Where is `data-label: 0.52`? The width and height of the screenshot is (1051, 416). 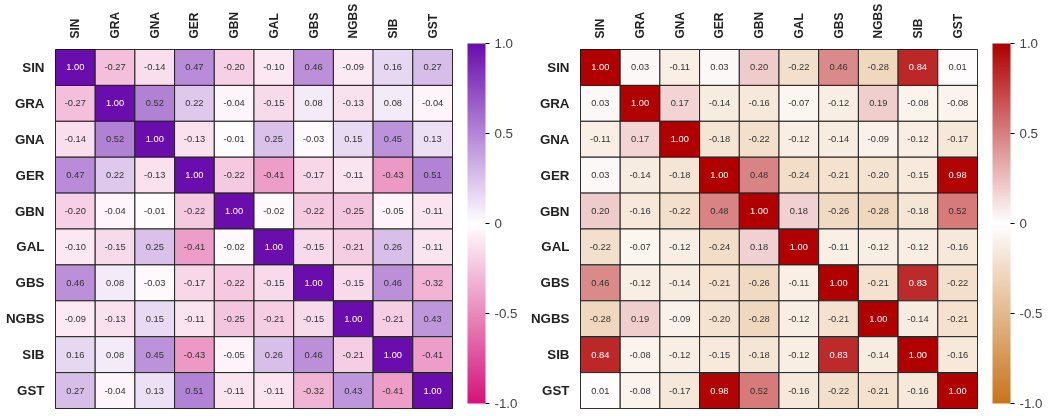
data-label: 0.52 is located at coordinates (115, 139).